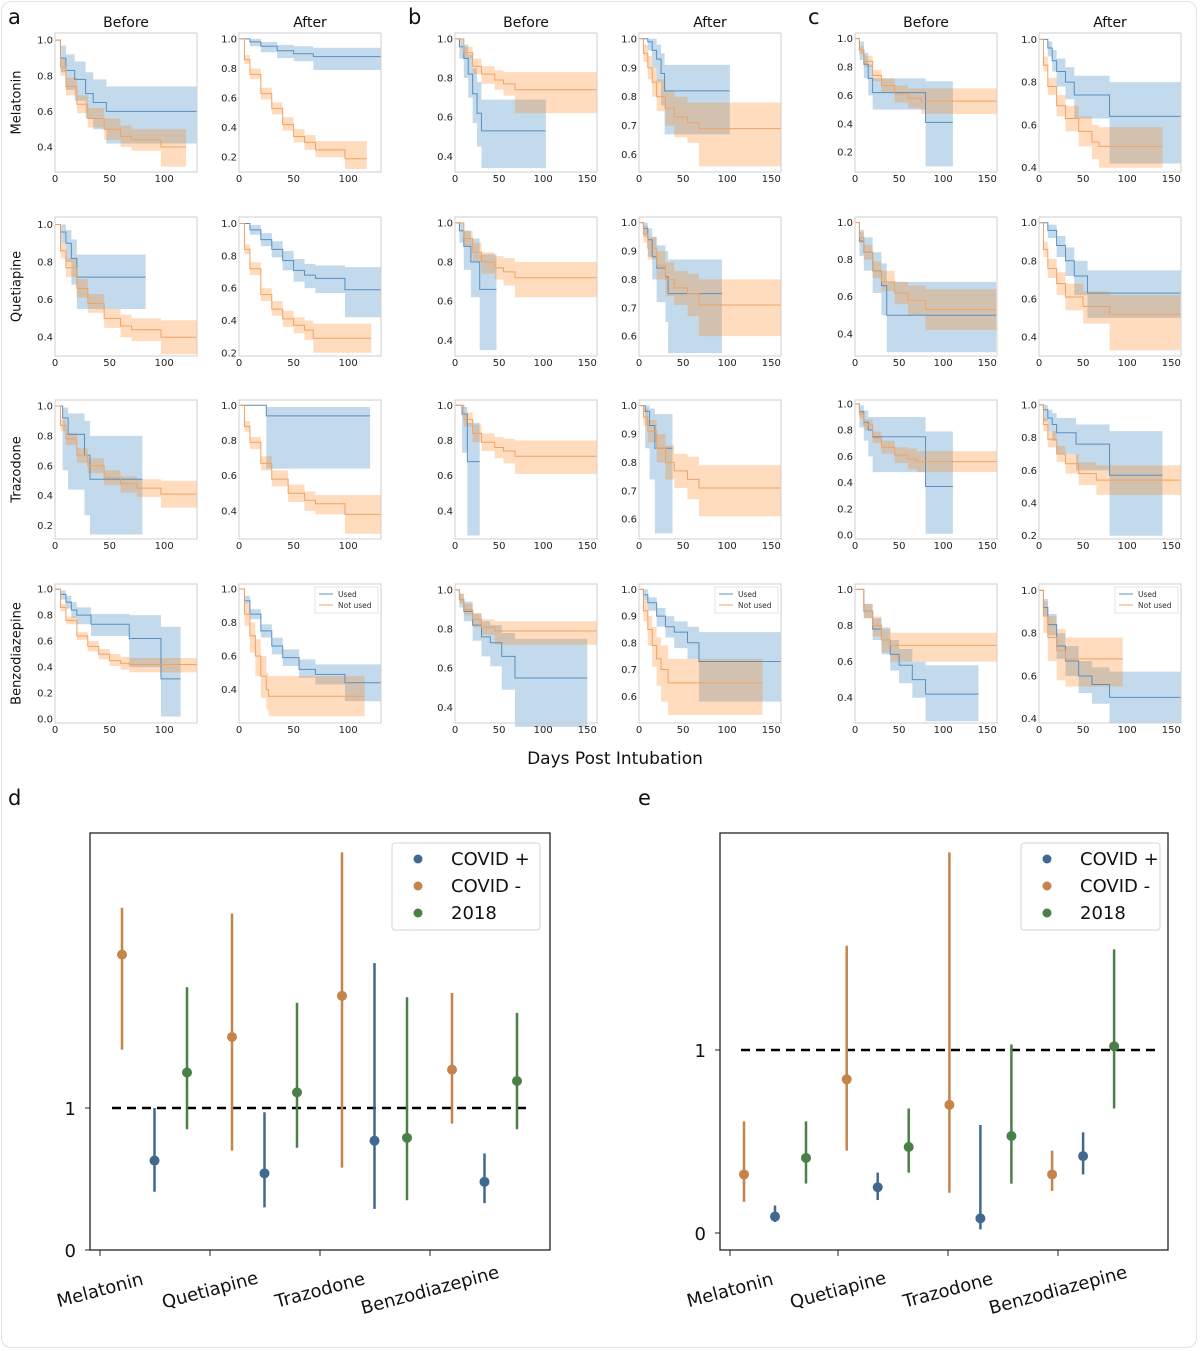 This screenshot has height=1351, width=1200. I want to click on legend-label: COVID +, so click(490, 859).